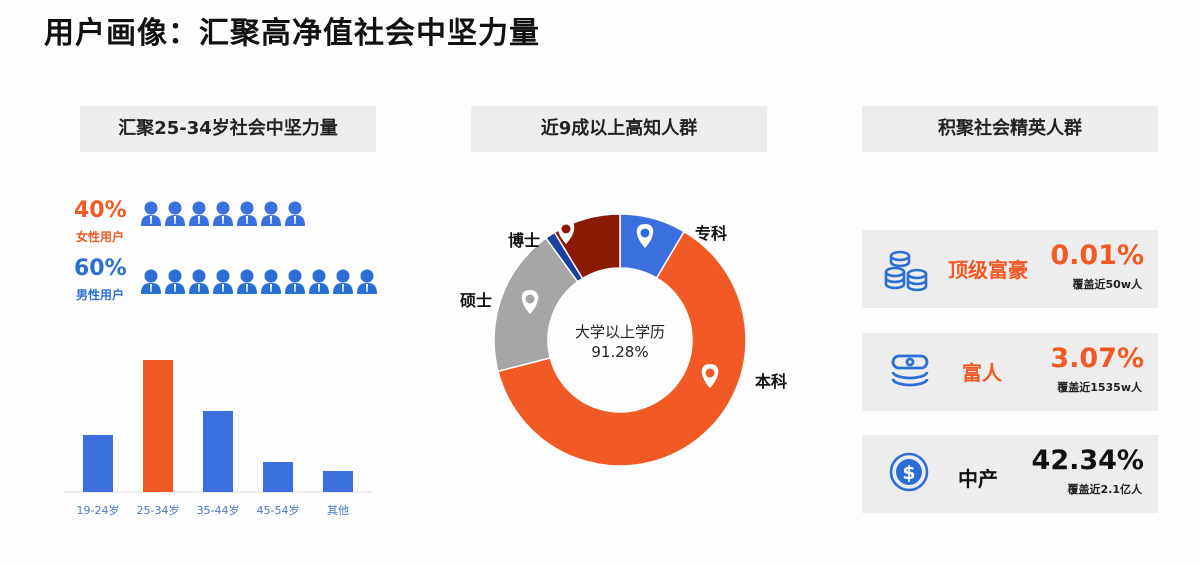 Image resolution: width=1200 pixels, height=566 pixels. I want to click on donut-center-line1: 大学以上学历, so click(619, 332).